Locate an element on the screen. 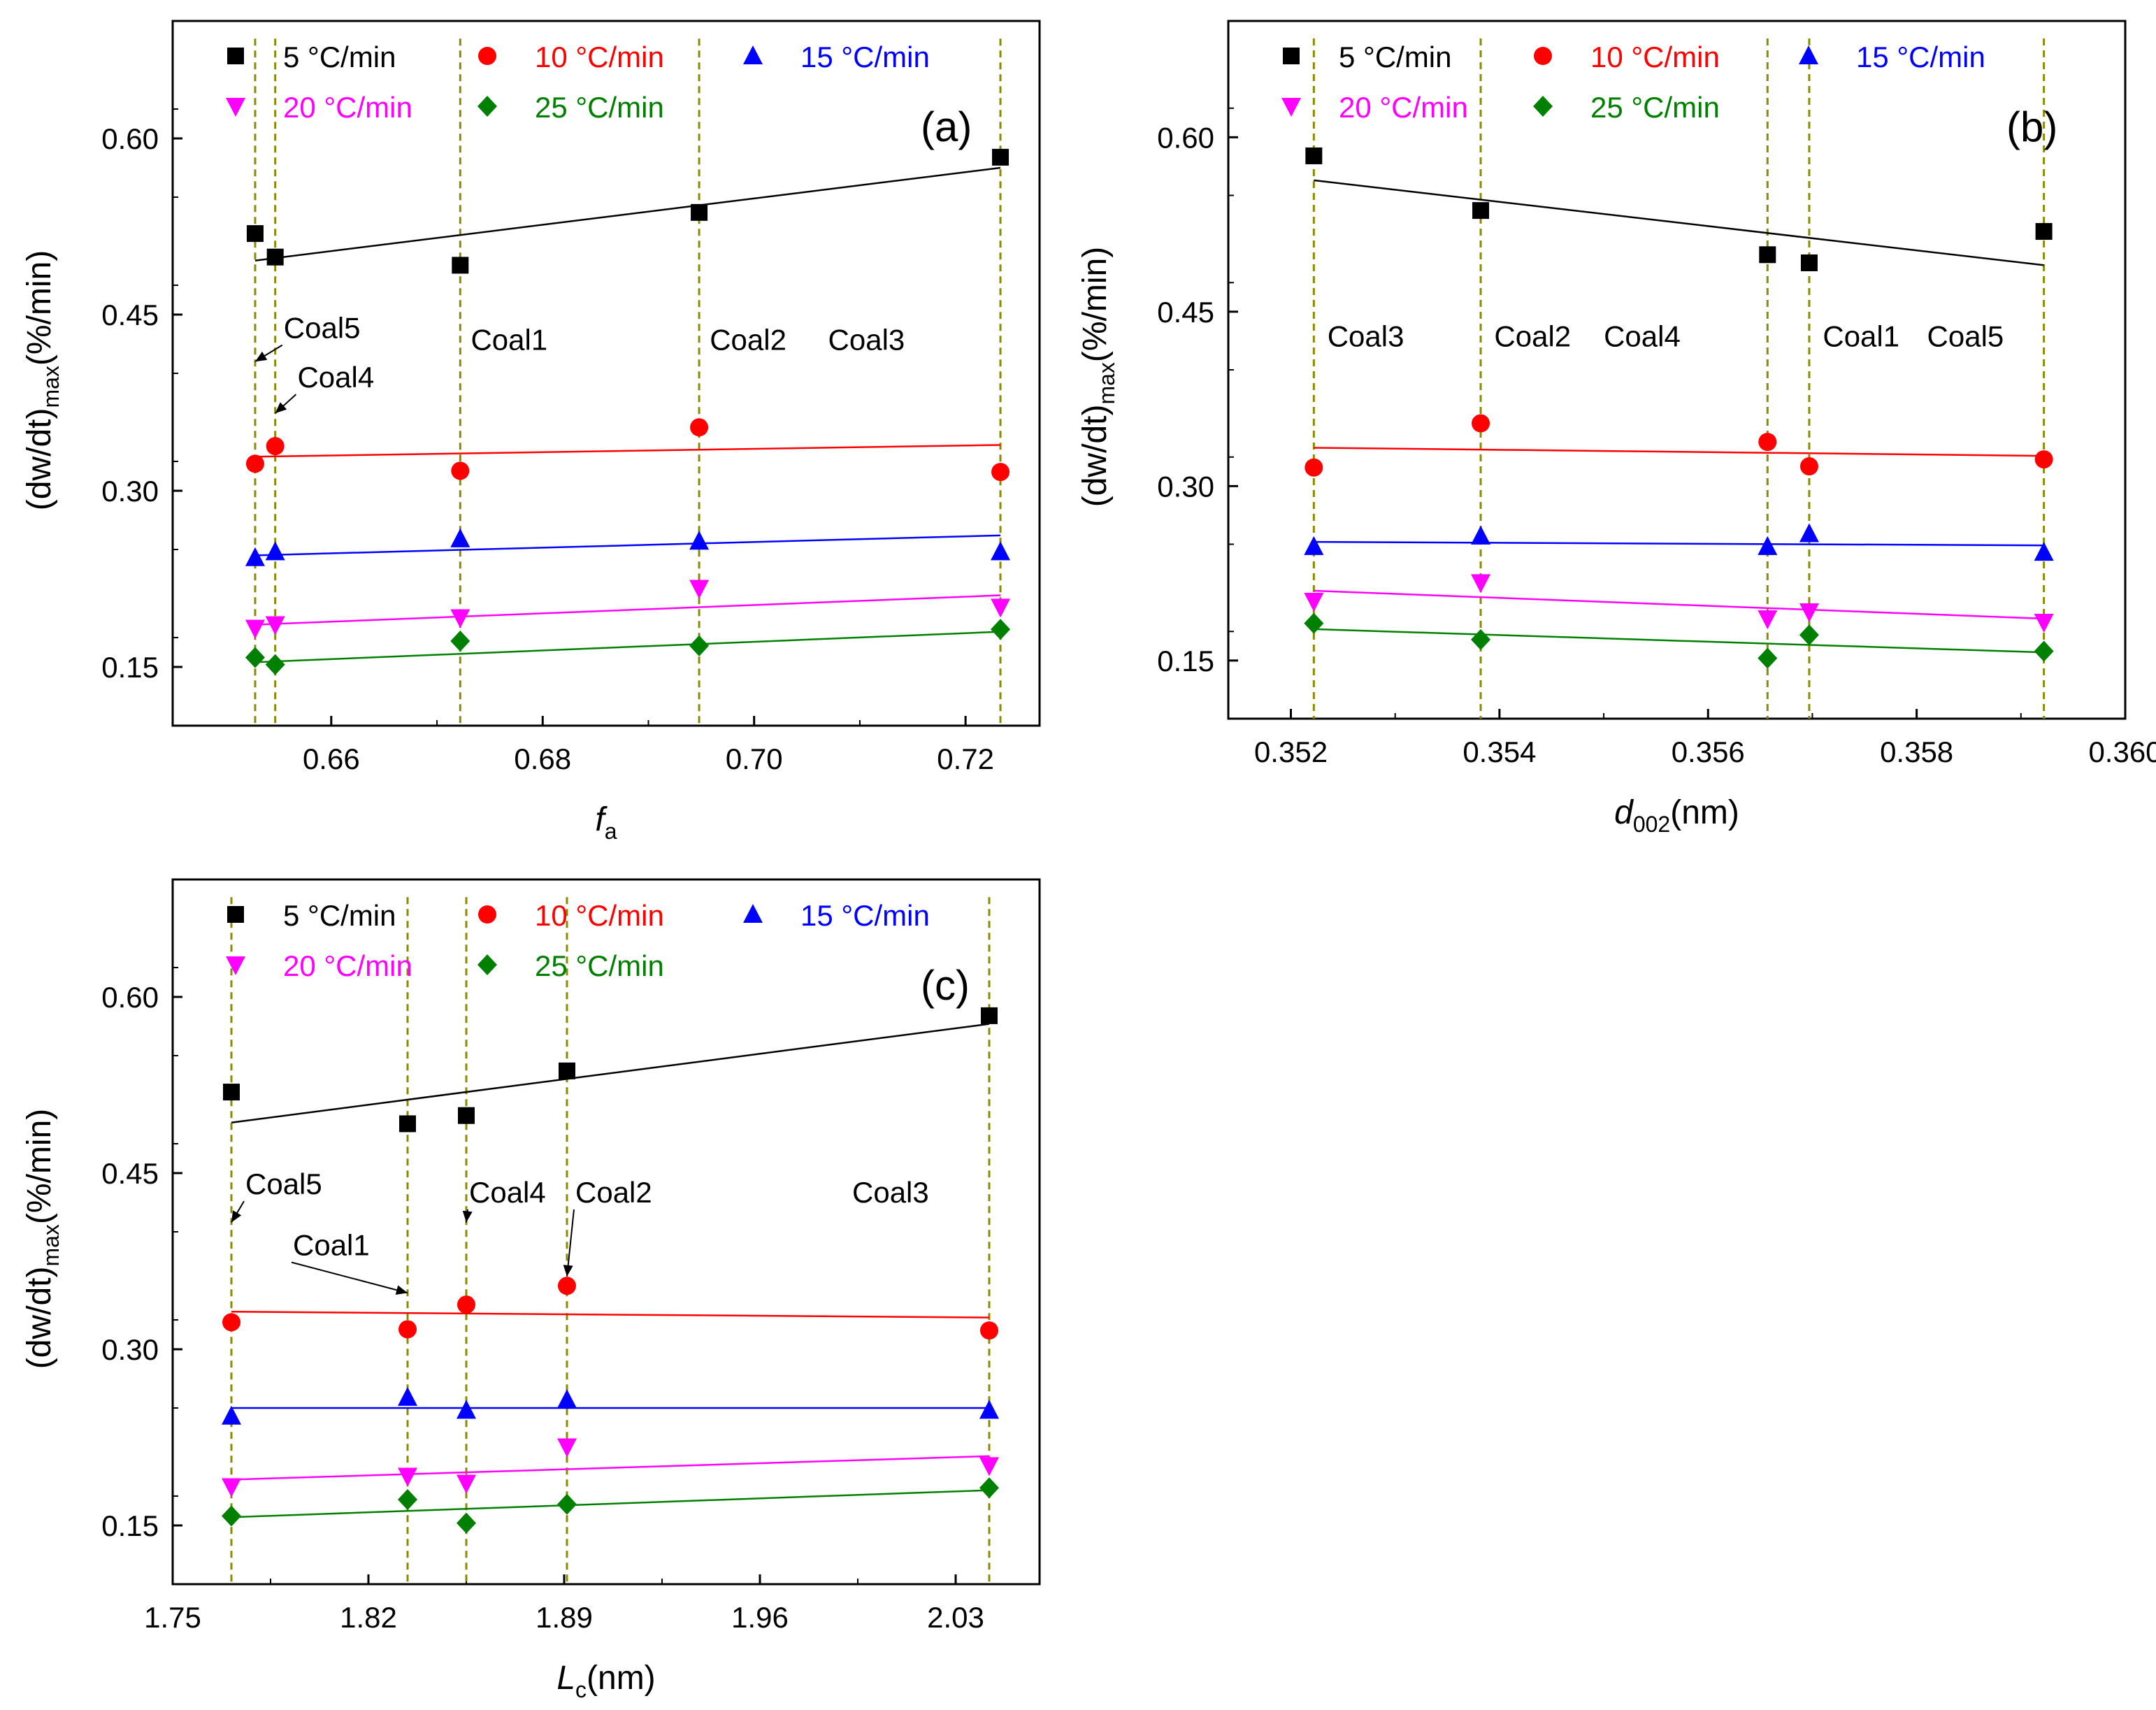  x-tick-label: 0.354 is located at coordinates (1499, 751).